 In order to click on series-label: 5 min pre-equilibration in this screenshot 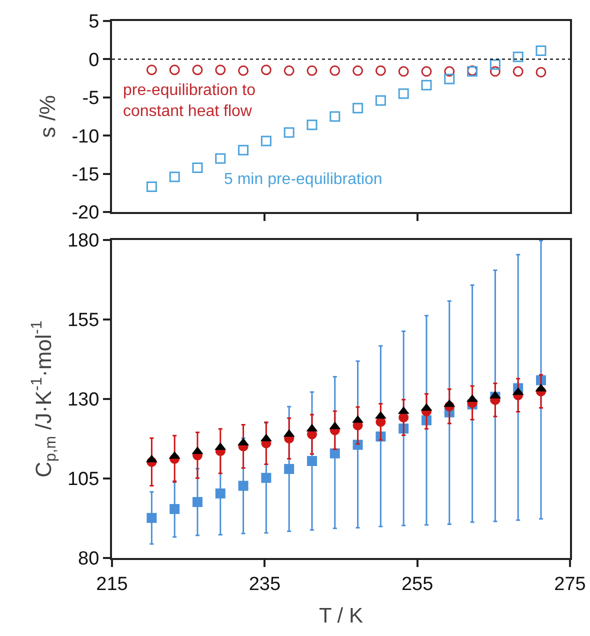, I will do `click(303, 179)`.